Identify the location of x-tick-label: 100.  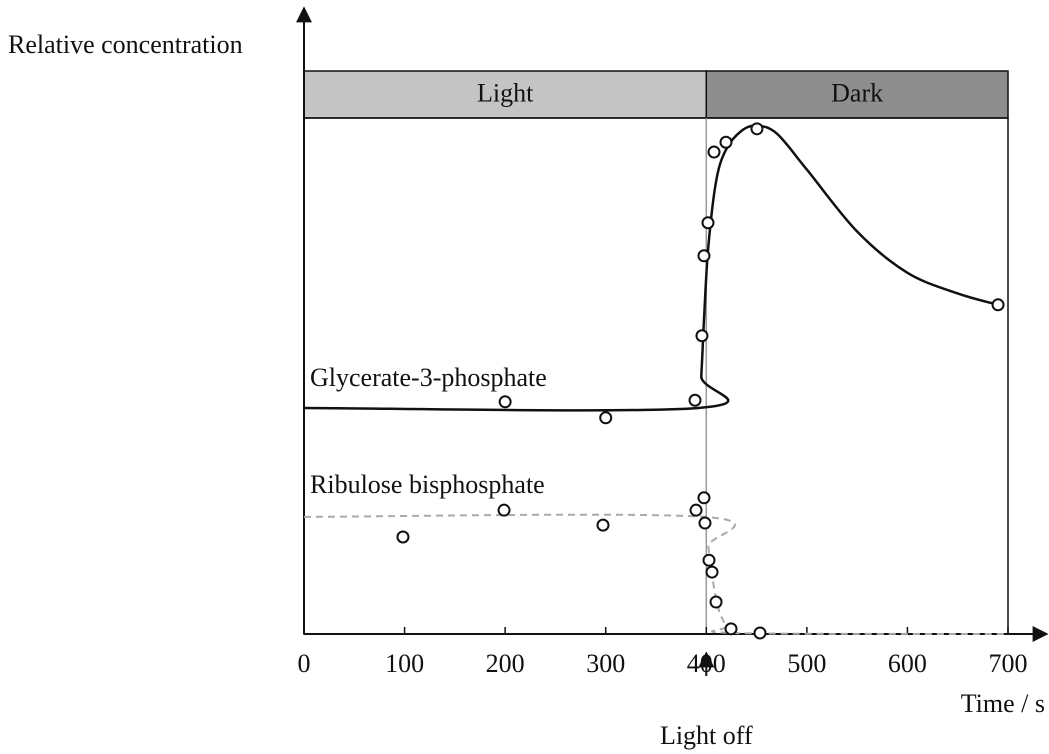
(404, 663).